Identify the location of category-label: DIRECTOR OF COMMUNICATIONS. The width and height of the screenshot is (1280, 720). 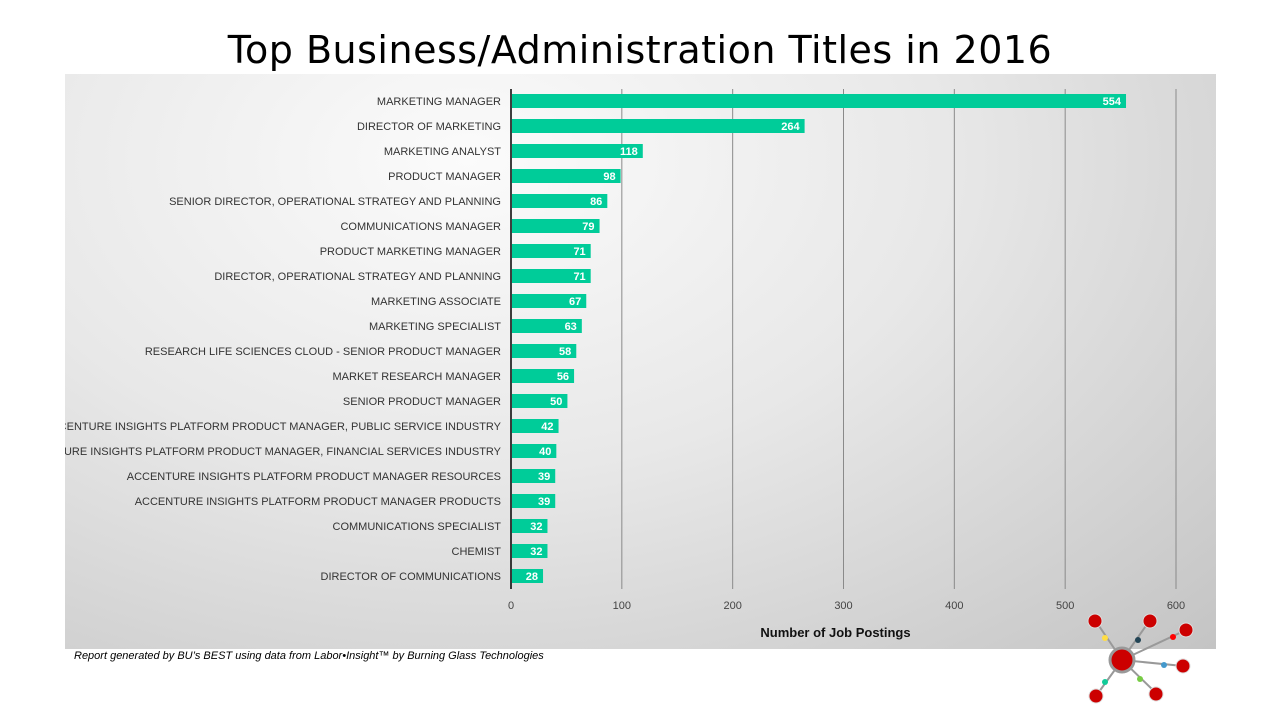
(411, 577).